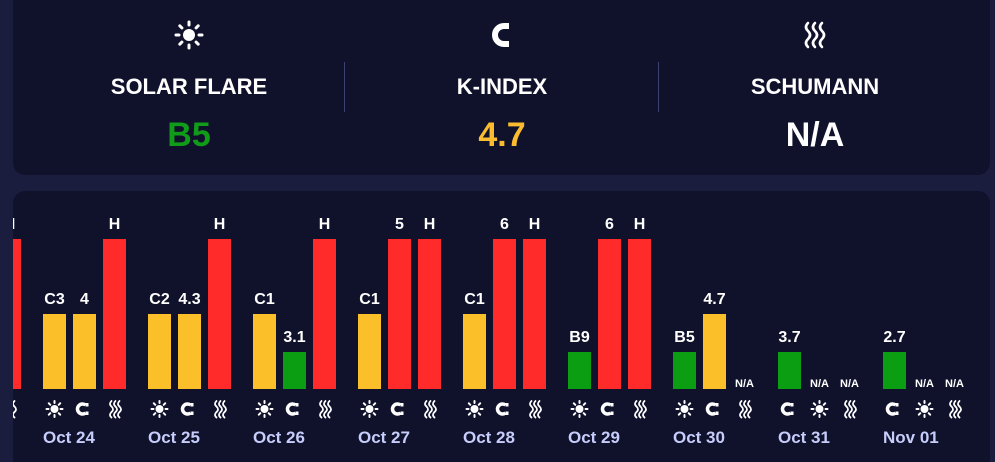  What do you see at coordinates (815, 87) in the screenshot?
I see `schumann-metric: SCHUMANN N/A` at bounding box center [815, 87].